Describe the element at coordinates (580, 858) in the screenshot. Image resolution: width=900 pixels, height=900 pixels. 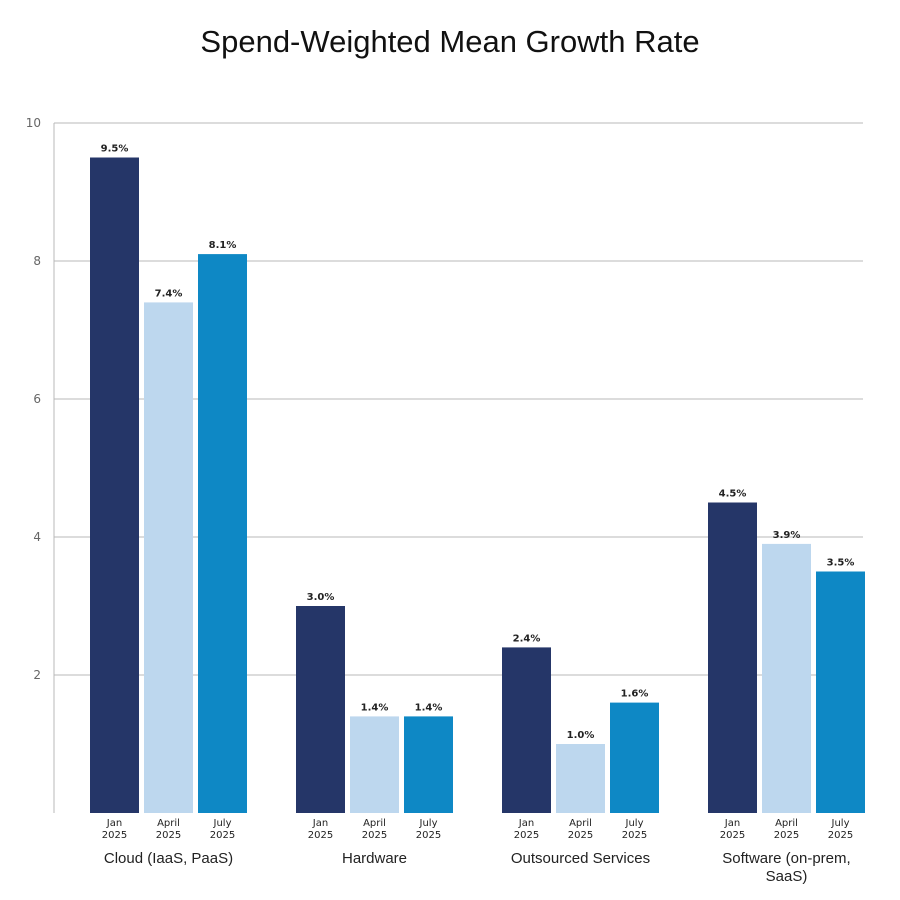
I see `category-label: Outsourced Services` at that location.